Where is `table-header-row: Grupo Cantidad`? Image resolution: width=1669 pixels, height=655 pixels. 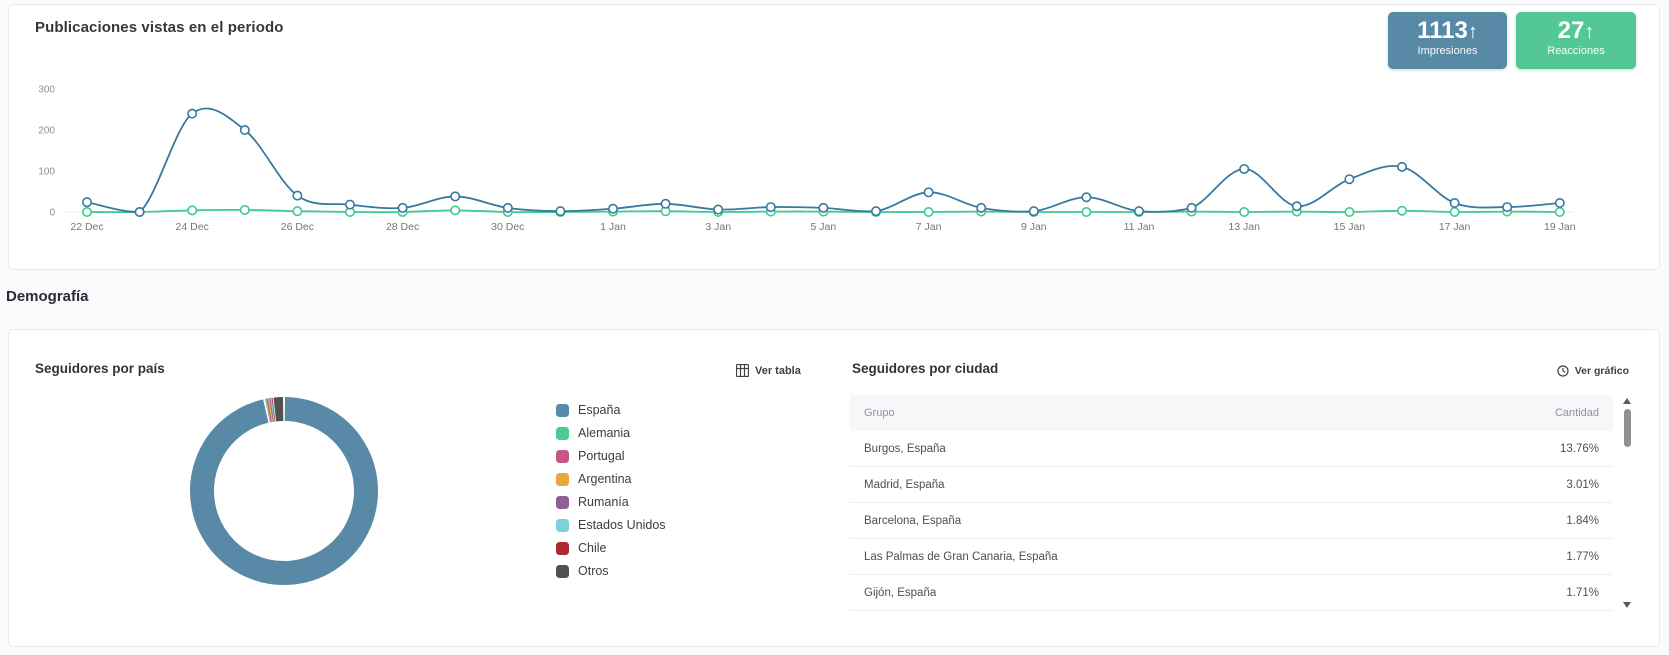 table-header-row: Grupo Cantidad is located at coordinates (1231, 413).